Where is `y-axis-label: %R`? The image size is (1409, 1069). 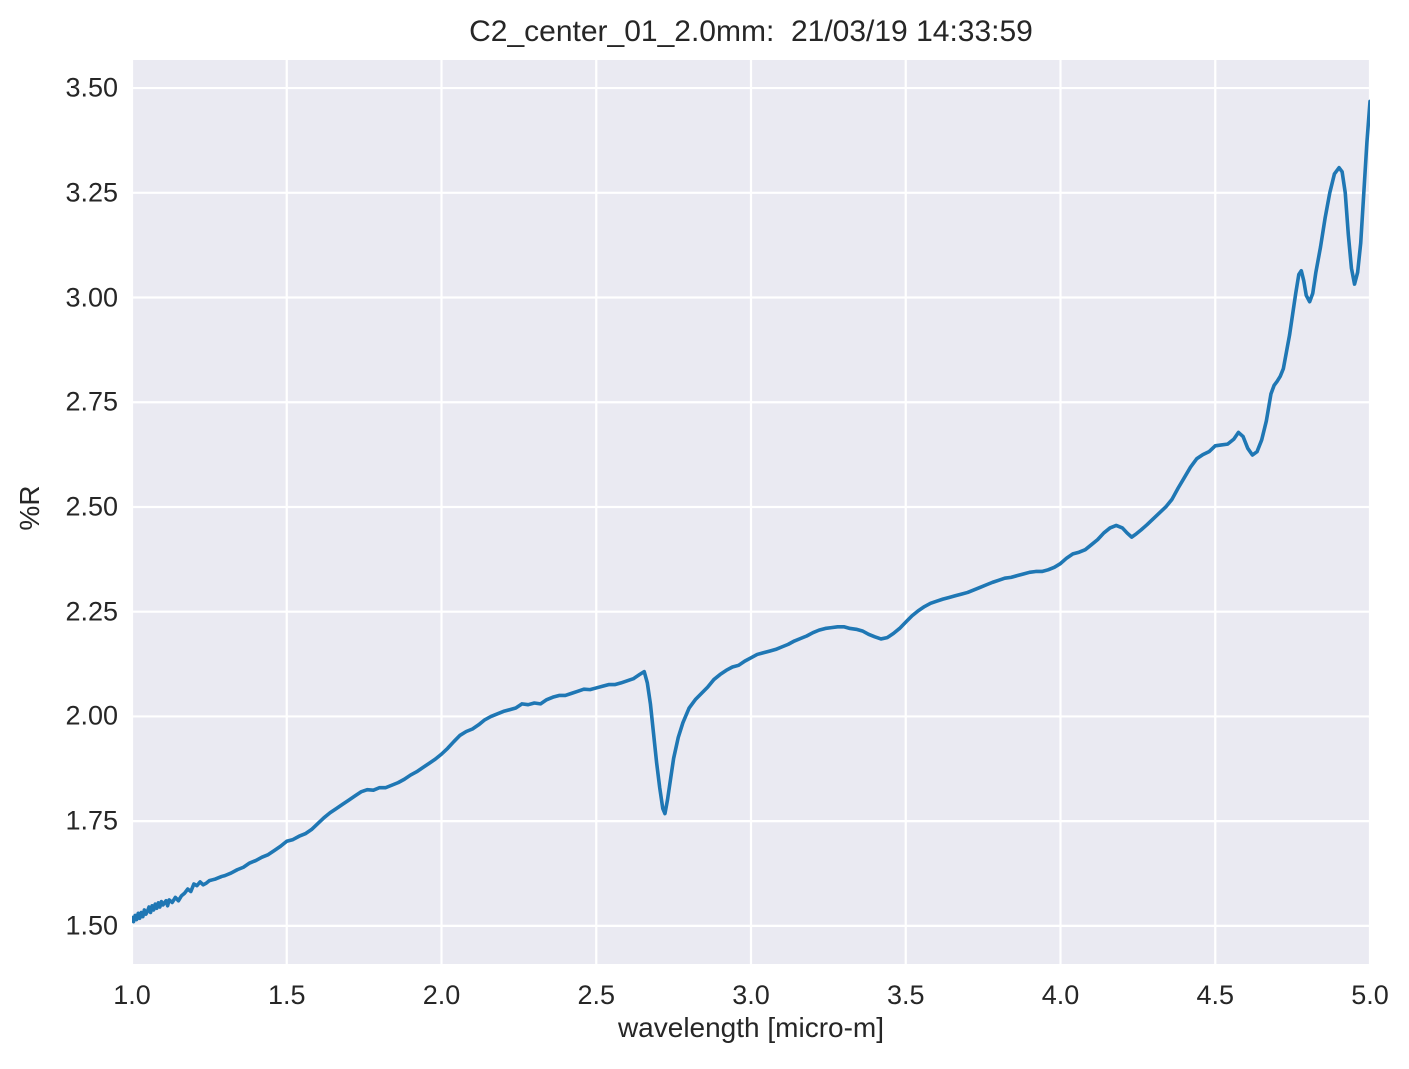
y-axis-label: %R is located at coordinates (29, 508).